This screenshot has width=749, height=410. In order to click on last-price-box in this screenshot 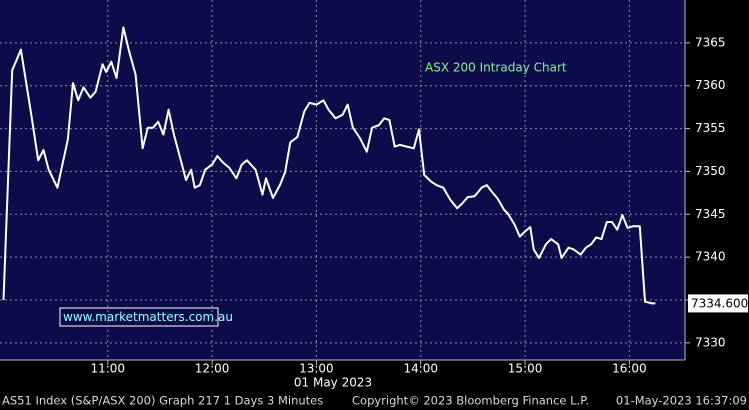, I will do `click(718, 303)`.